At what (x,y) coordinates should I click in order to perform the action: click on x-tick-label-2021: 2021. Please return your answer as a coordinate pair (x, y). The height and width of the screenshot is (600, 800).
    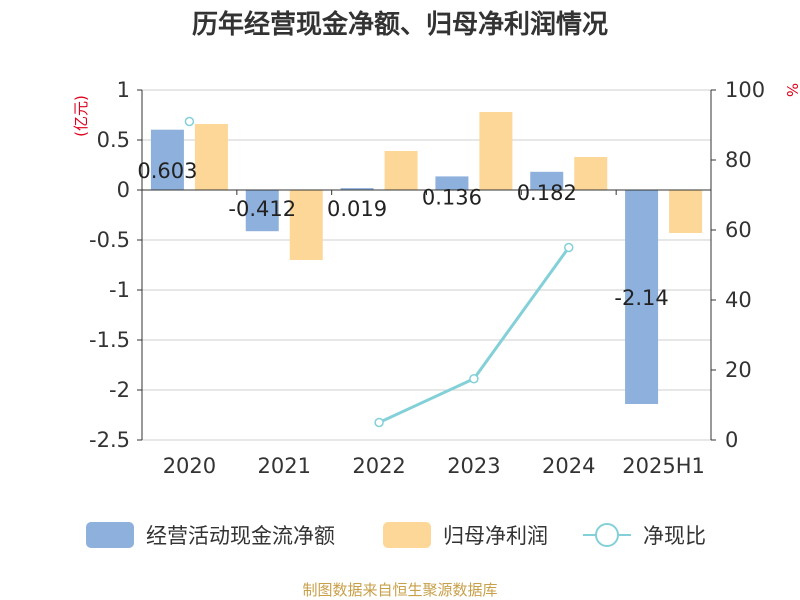
    Looking at the image, I should click on (284, 466).